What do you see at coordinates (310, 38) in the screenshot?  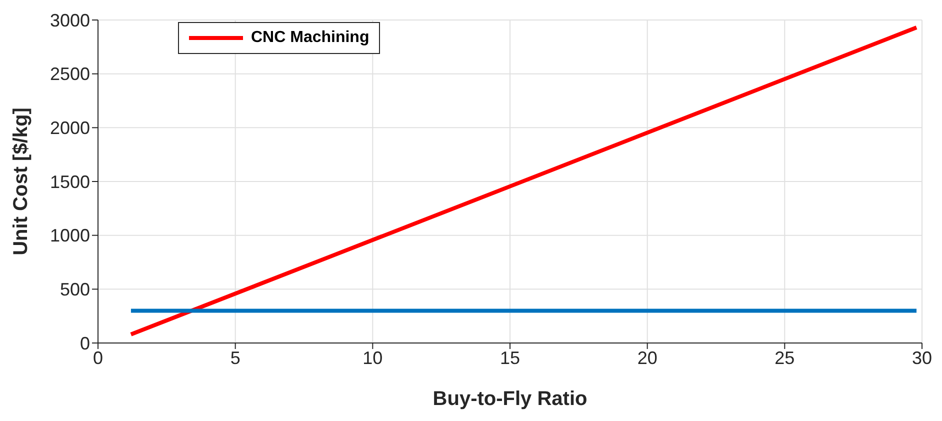 I see `legend-label: CNC Machining` at bounding box center [310, 38].